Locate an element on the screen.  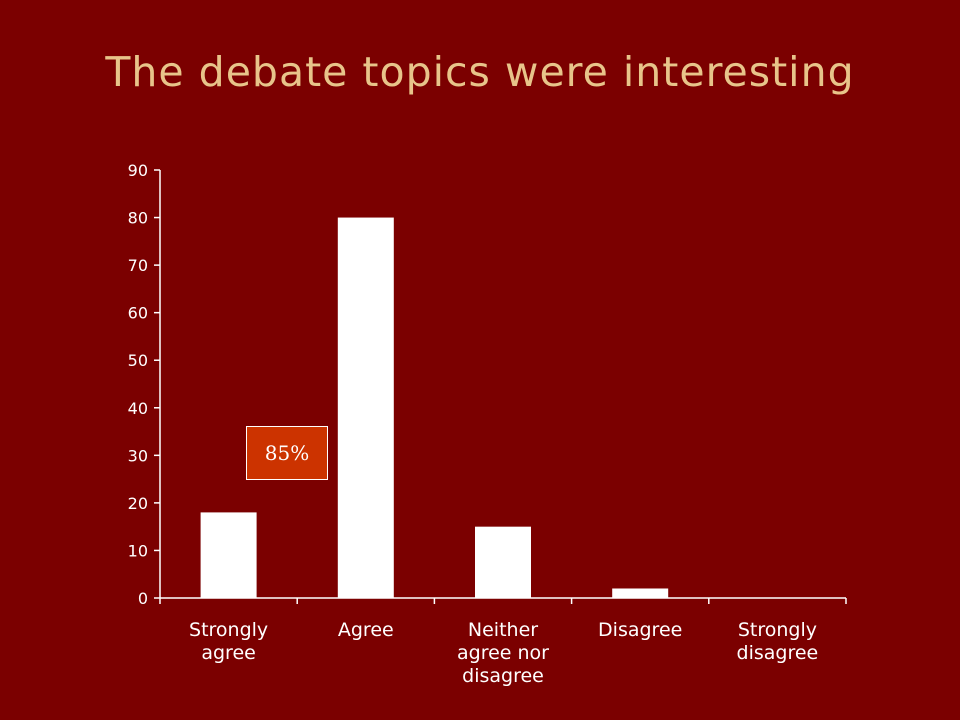
x-category-label: Disagree is located at coordinates (640, 630).